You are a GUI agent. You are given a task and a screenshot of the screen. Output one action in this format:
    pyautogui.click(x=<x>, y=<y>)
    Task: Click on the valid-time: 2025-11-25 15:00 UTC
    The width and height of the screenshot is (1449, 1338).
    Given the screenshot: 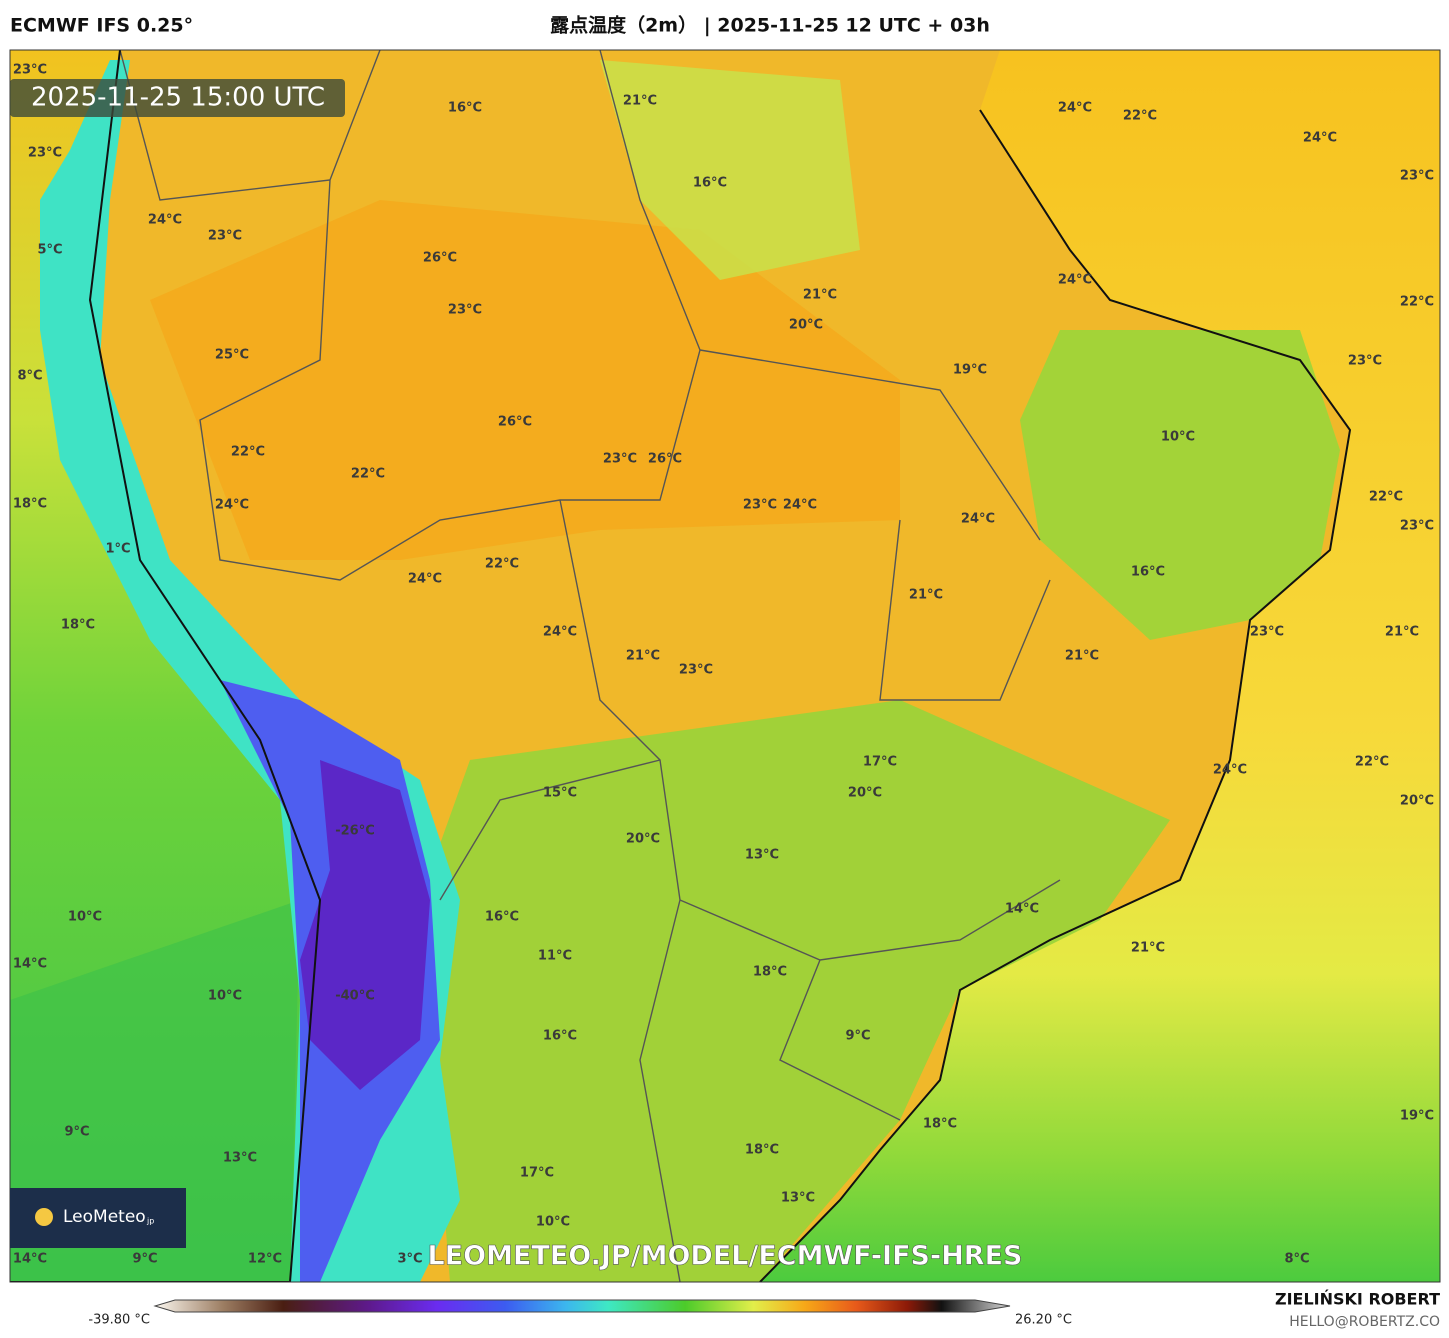 What is the action you would take?
    pyautogui.click(x=178, y=98)
    